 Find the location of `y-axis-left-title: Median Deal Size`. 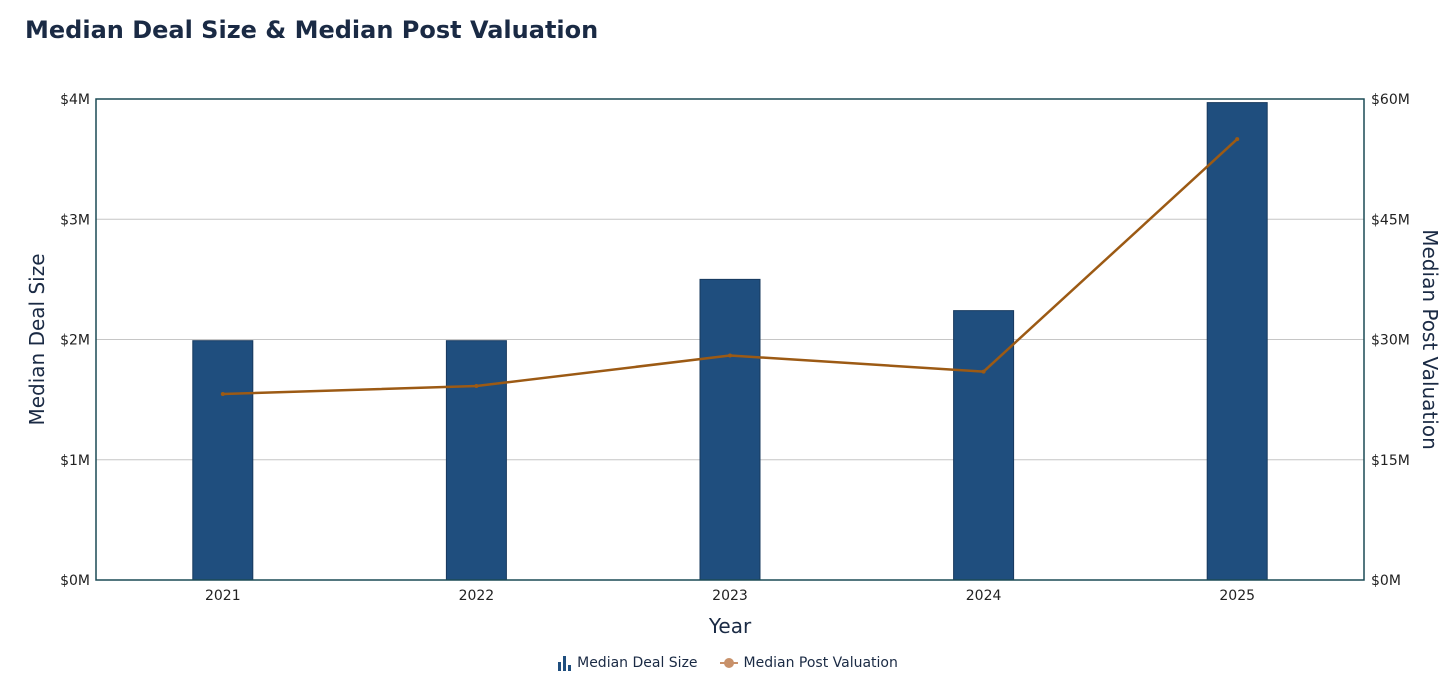

y-axis-left-title: Median Deal Size is located at coordinates (37, 339).